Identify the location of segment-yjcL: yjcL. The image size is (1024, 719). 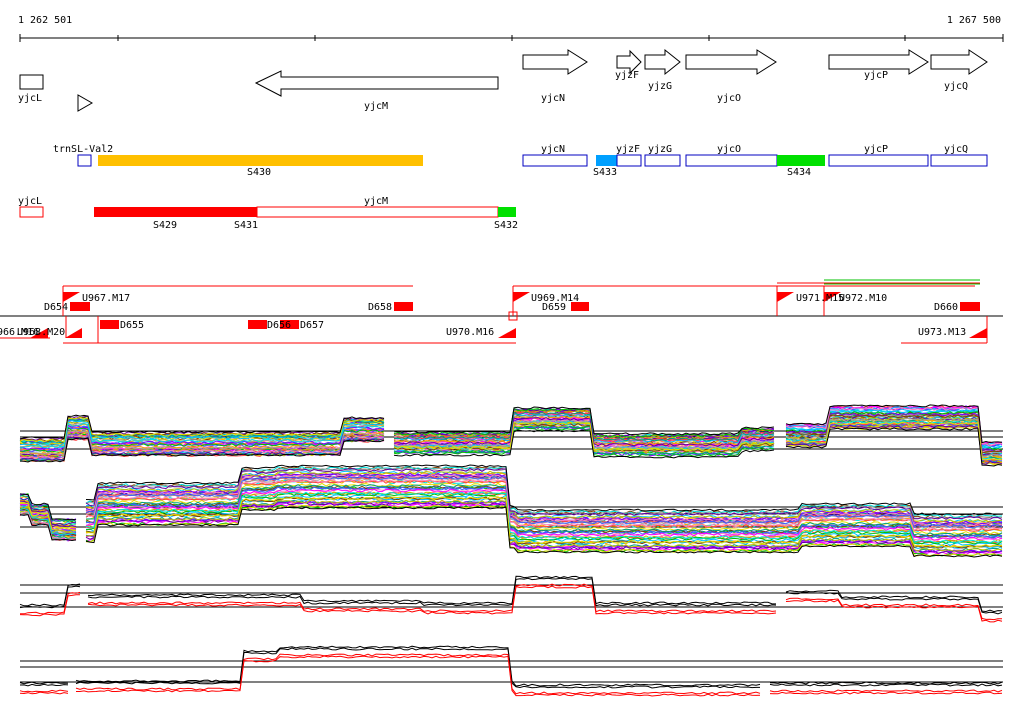
(31, 207).